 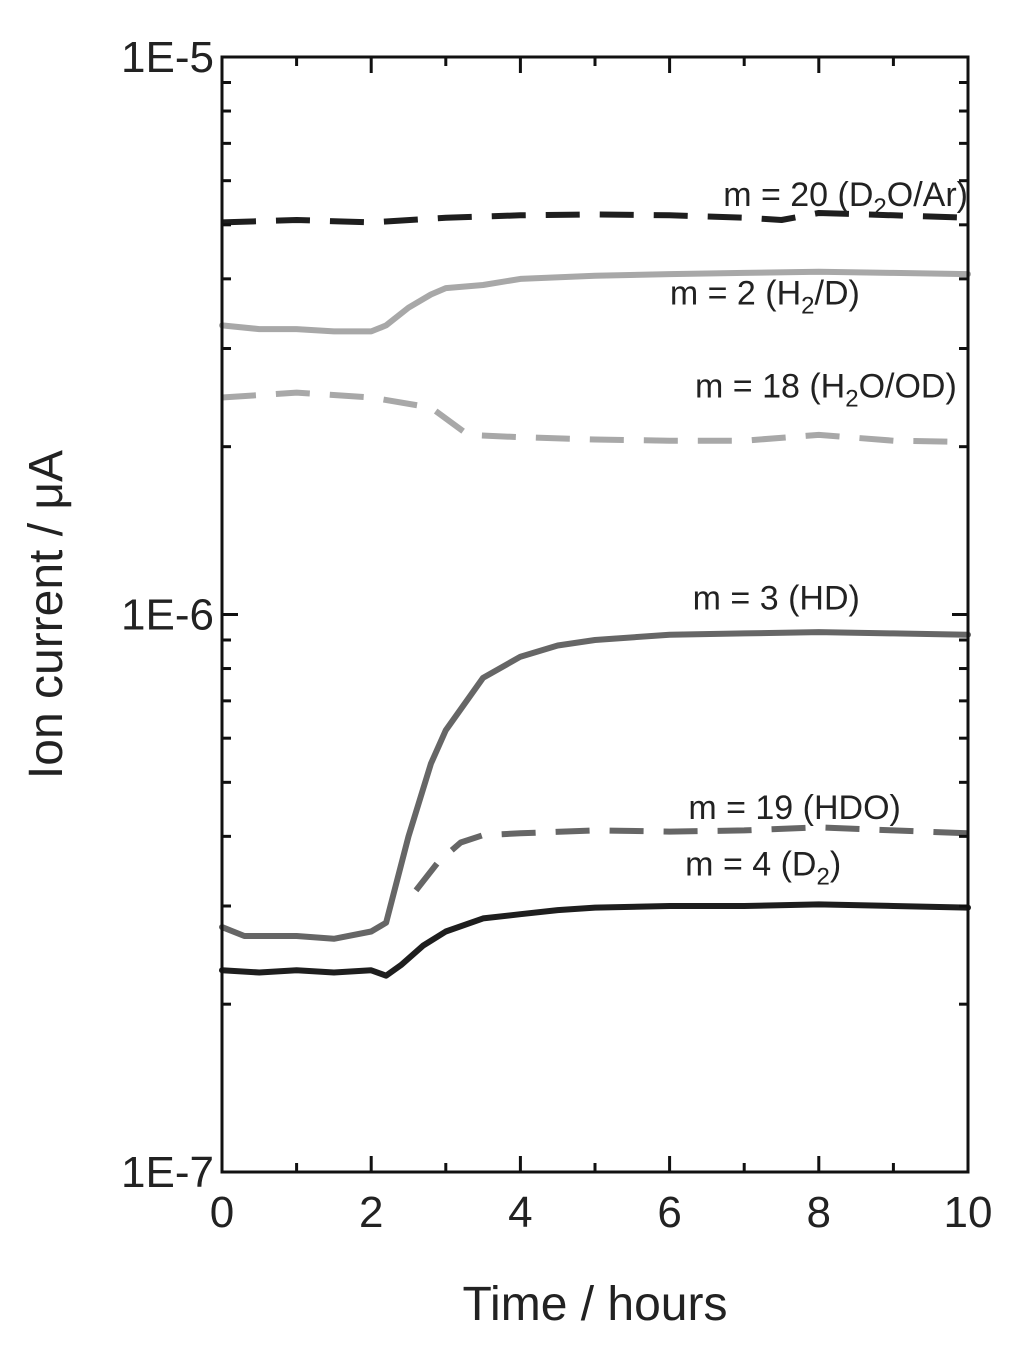 I want to click on x-tick-label: 0, so click(x=222, y=1212).